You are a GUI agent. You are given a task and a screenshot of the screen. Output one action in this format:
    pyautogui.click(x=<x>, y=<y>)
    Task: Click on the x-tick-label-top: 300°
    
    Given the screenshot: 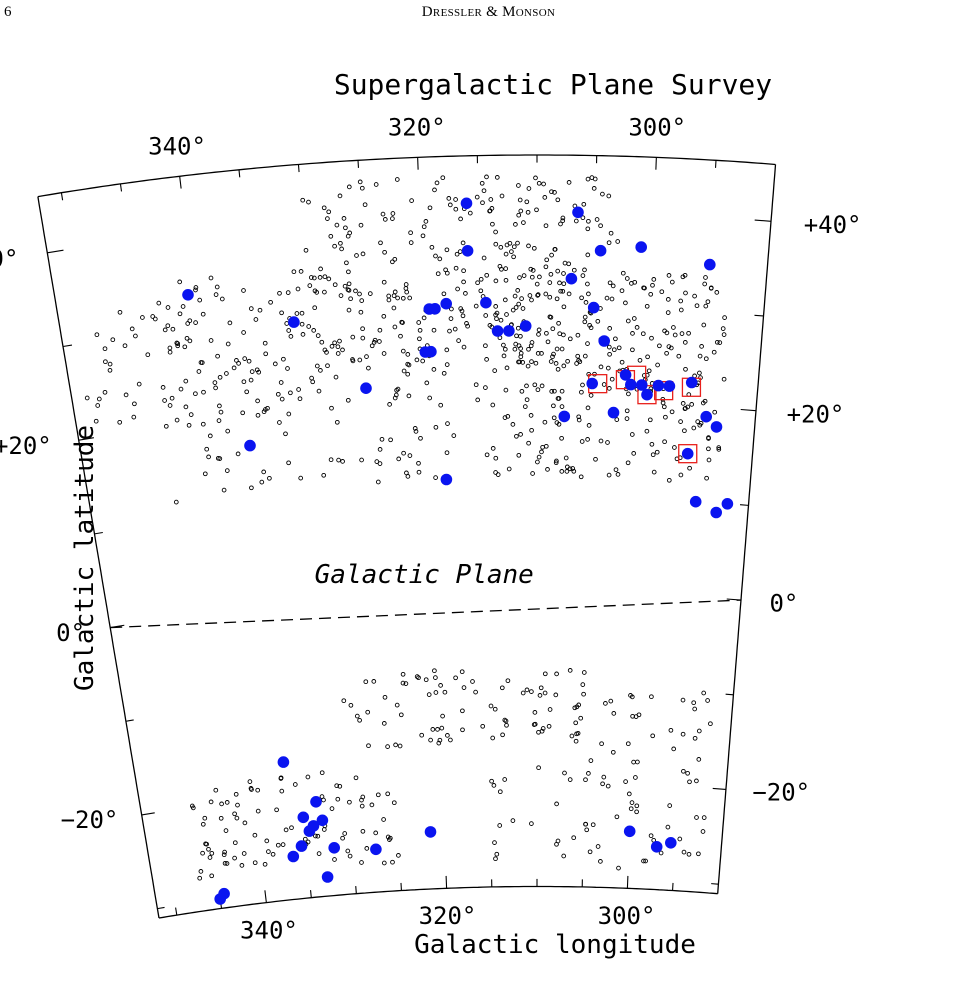 What is the action you would take?
    pyautogui.click(x=657, y=128)
    